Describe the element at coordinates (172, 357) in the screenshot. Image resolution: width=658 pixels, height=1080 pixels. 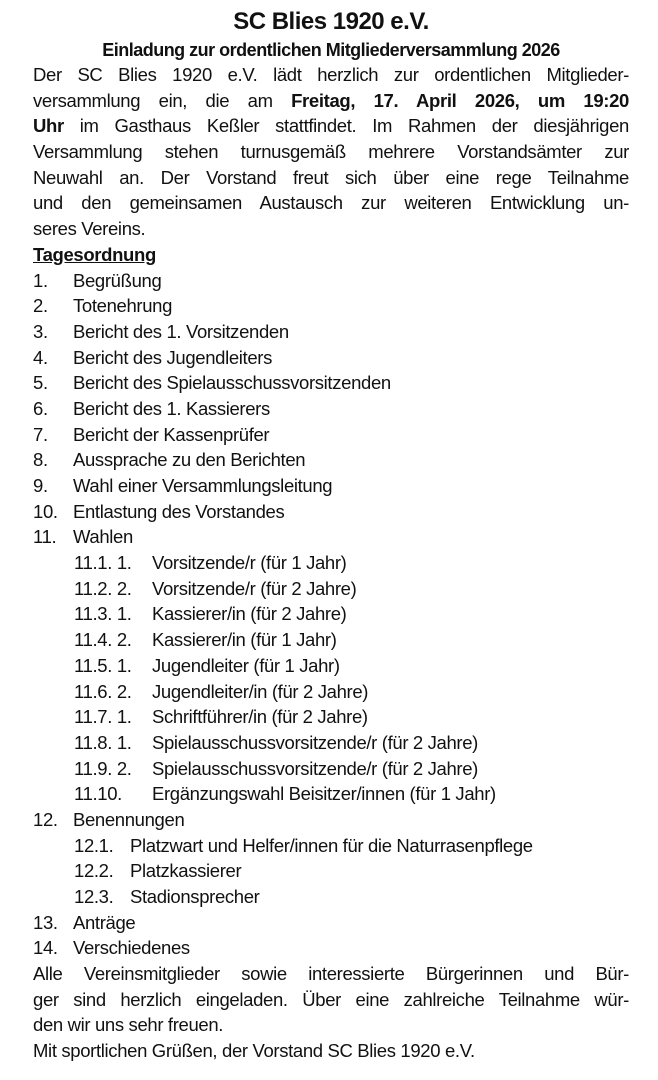
I see `agenda-item-text: Bericht des Jugendleiters` at that location.